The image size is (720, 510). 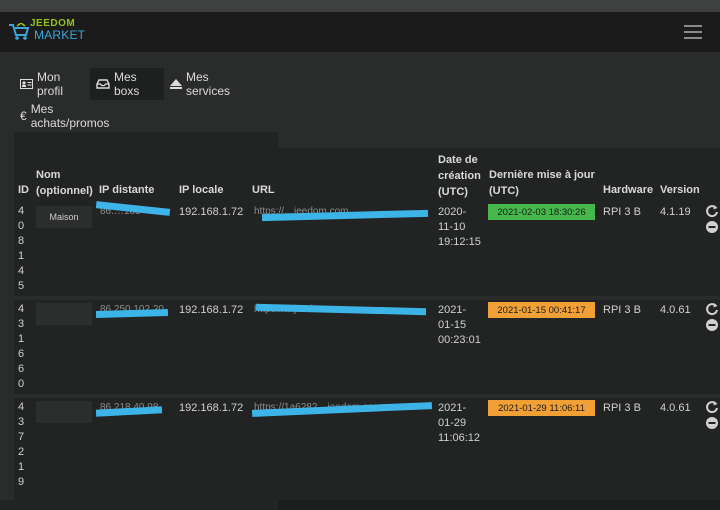 I want to click on brand-bottom: MARKET, so click(x=60, y=35).